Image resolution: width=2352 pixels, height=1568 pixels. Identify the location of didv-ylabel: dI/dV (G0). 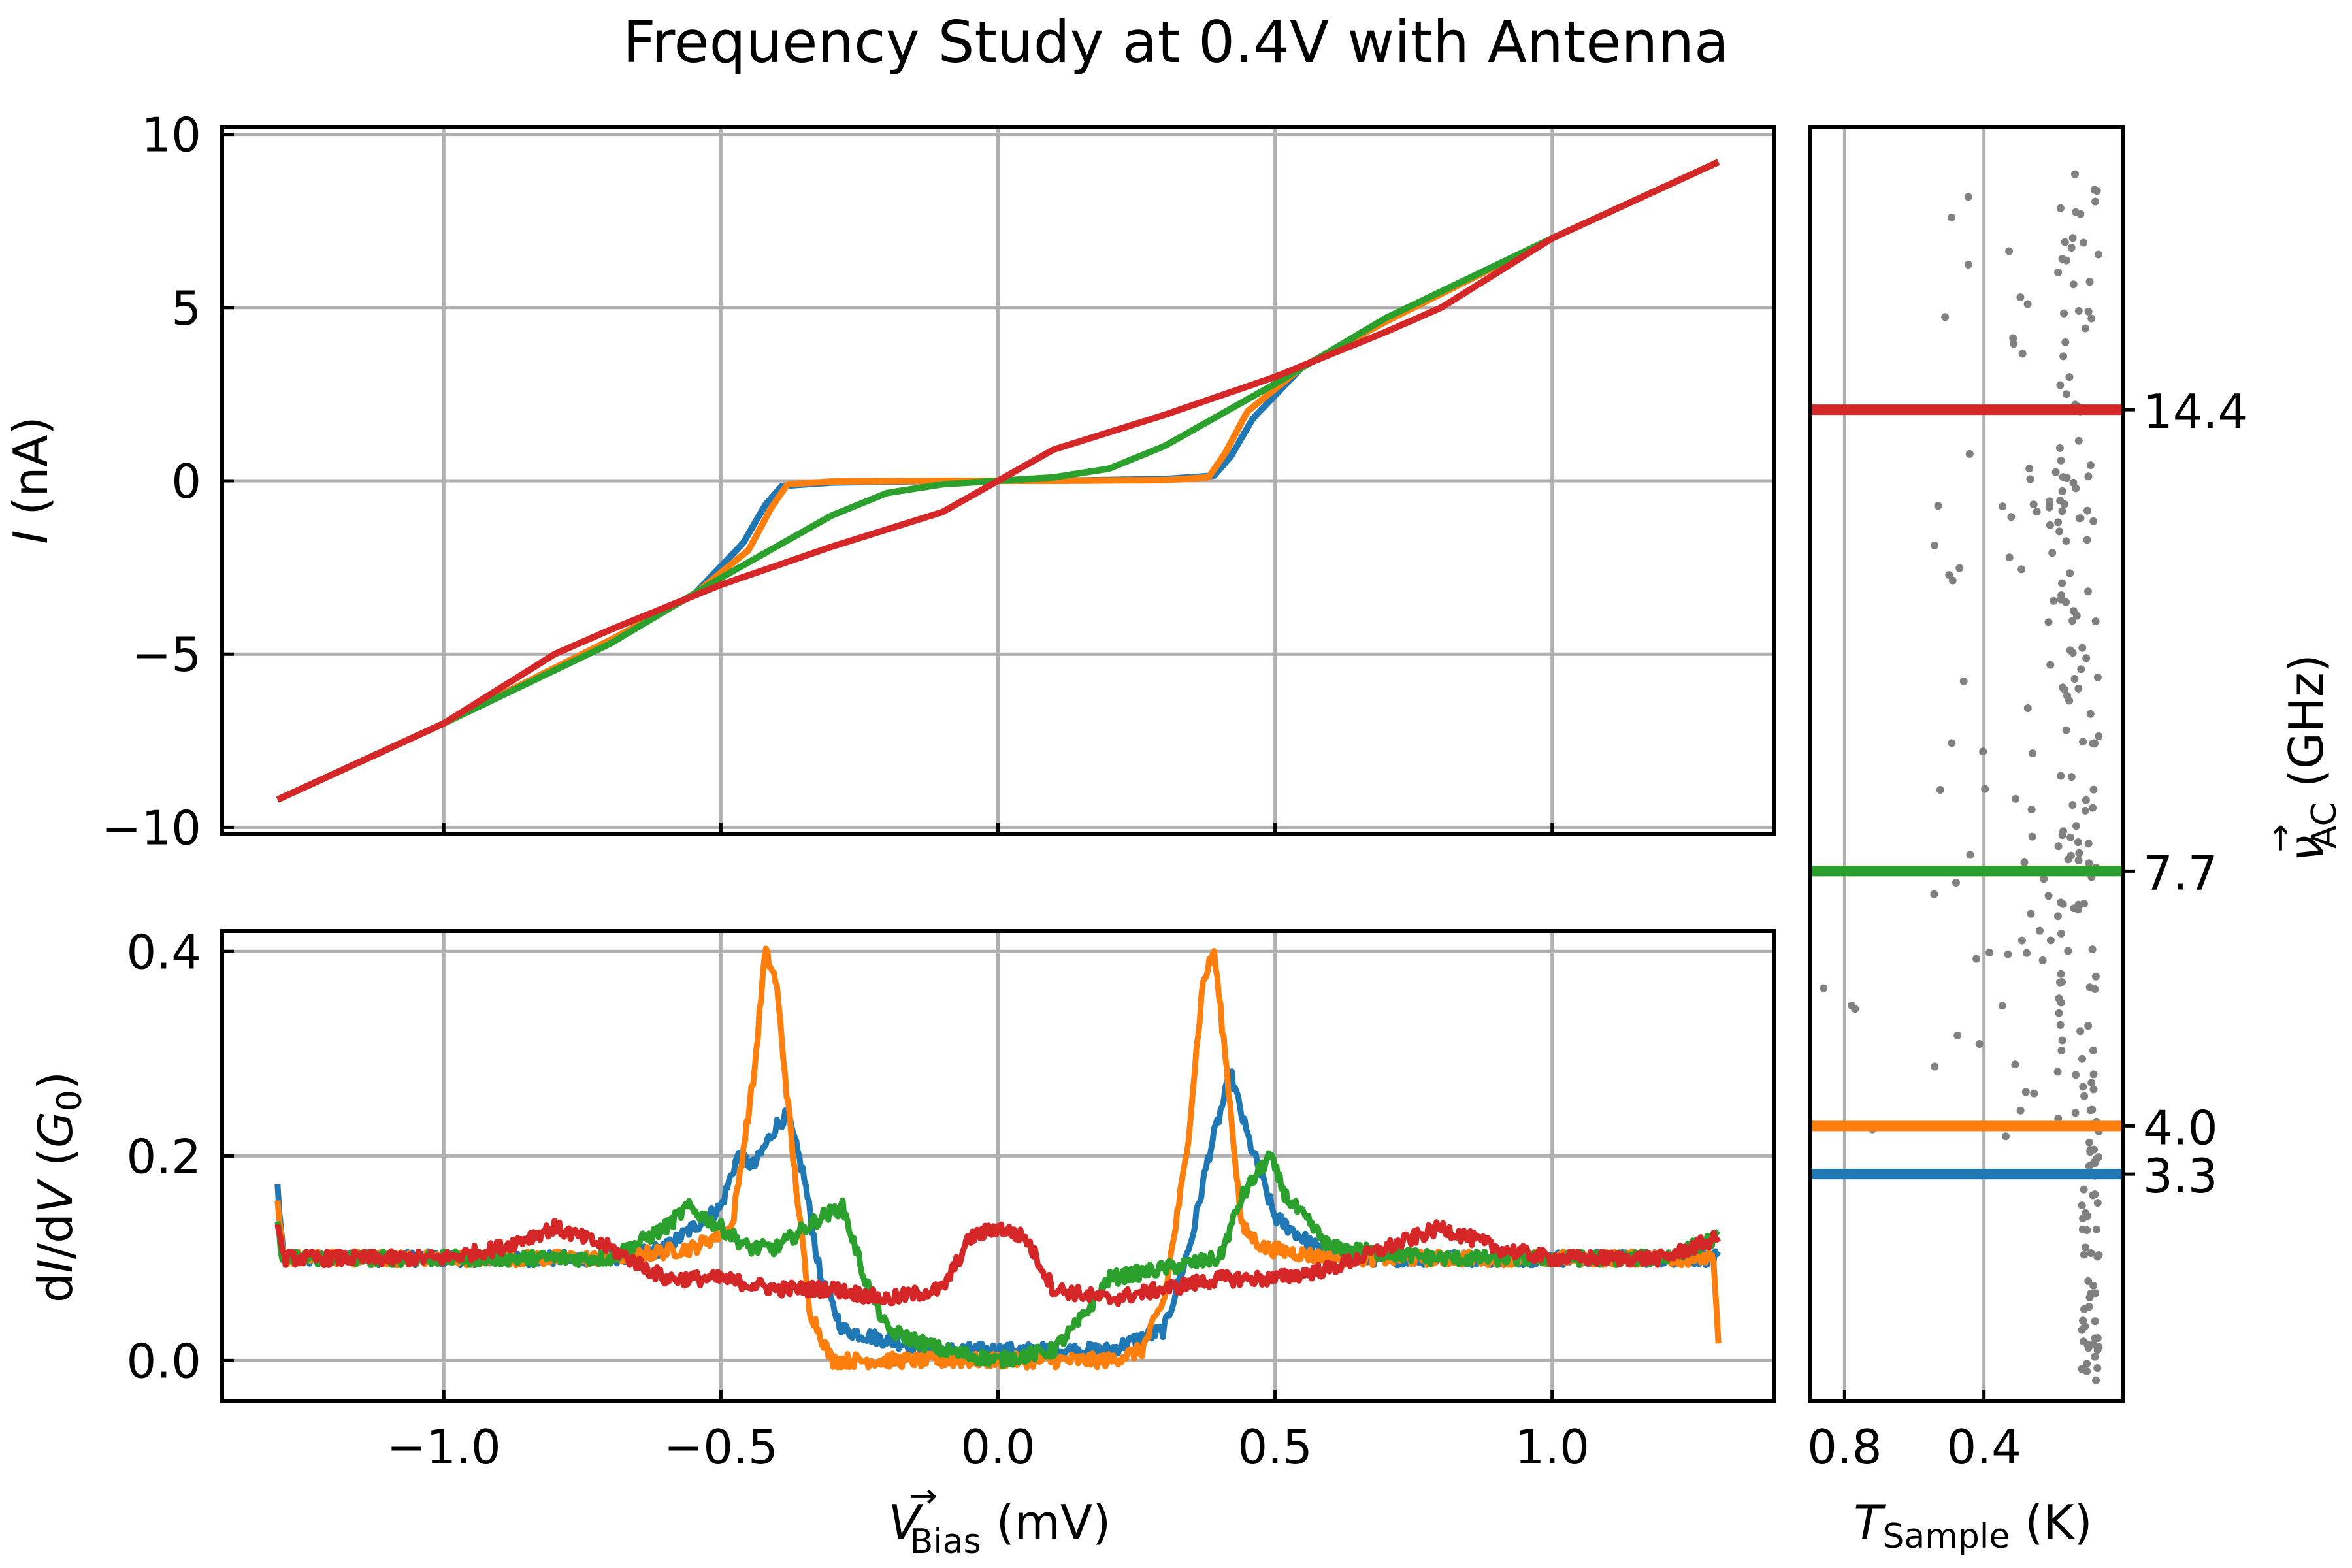
(59, 1187).